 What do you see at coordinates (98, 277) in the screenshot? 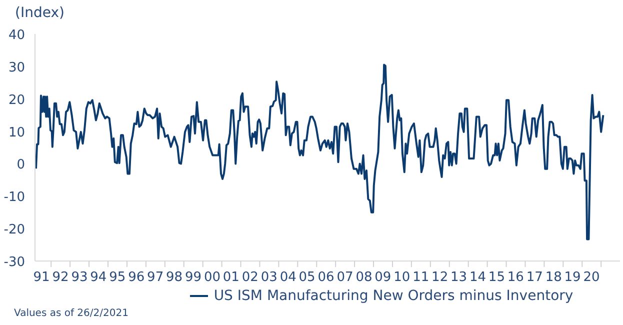
I see `x-tick-label: 94` at bounding box center [98, 277].